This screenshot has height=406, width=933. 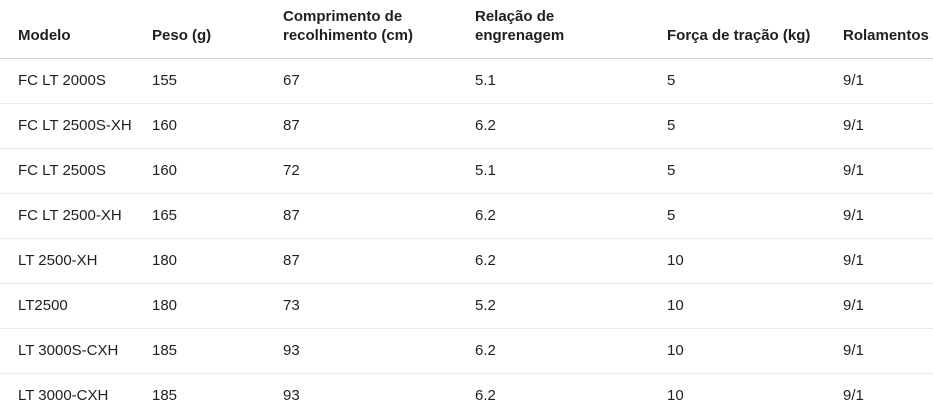 I want to click on cell-comprimento: 67, so click(x=379, y=81).